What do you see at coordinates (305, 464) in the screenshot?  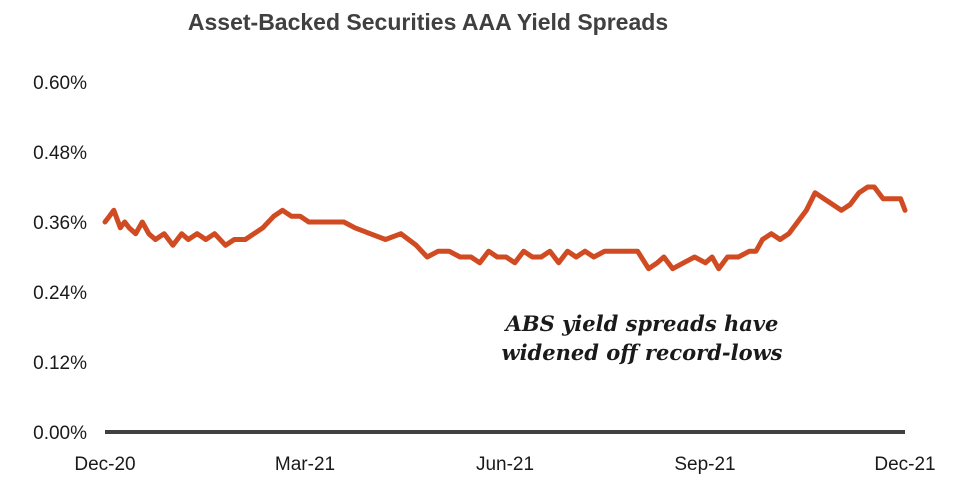 I see `x-tick-label: Mar-21` at bounding box center [305, 464].